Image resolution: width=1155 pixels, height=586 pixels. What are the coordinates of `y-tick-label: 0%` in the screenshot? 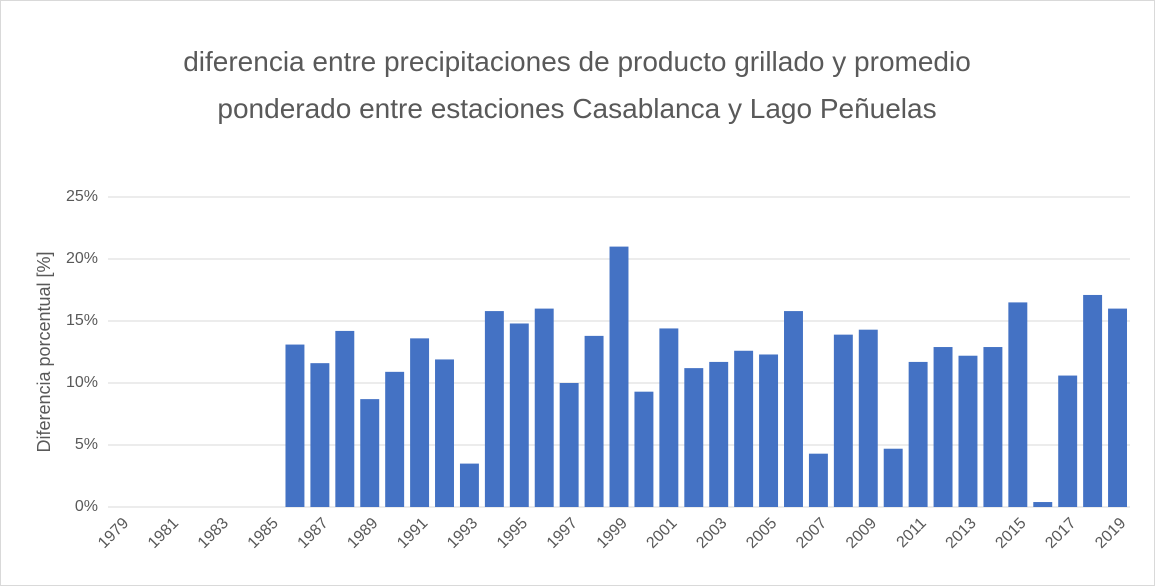 It's located at (86, 506).